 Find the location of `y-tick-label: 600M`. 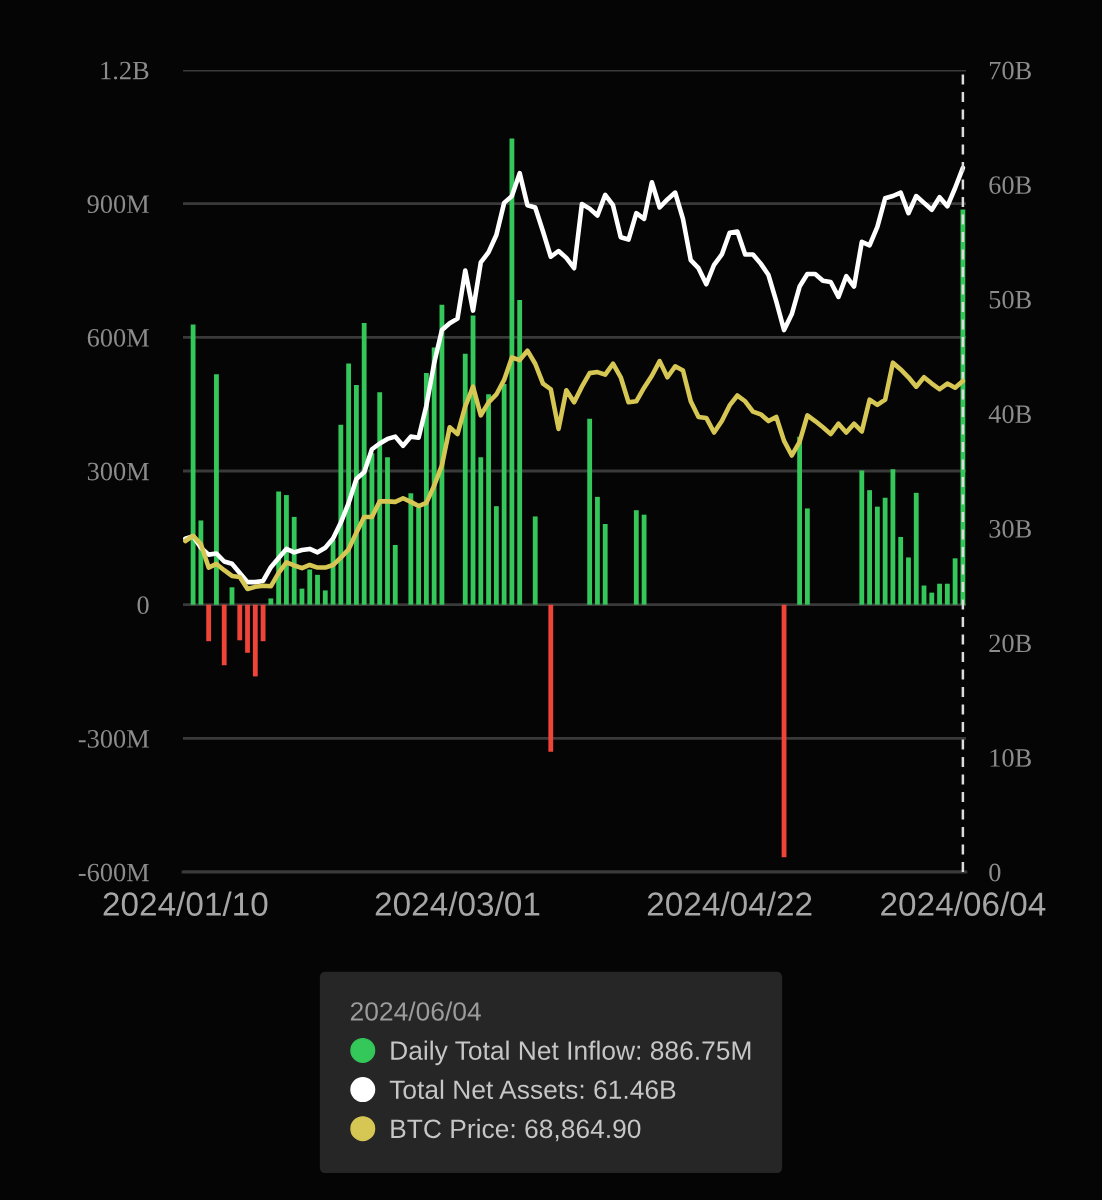

y-tick-label: 600M is located at coordinates (118, 337).